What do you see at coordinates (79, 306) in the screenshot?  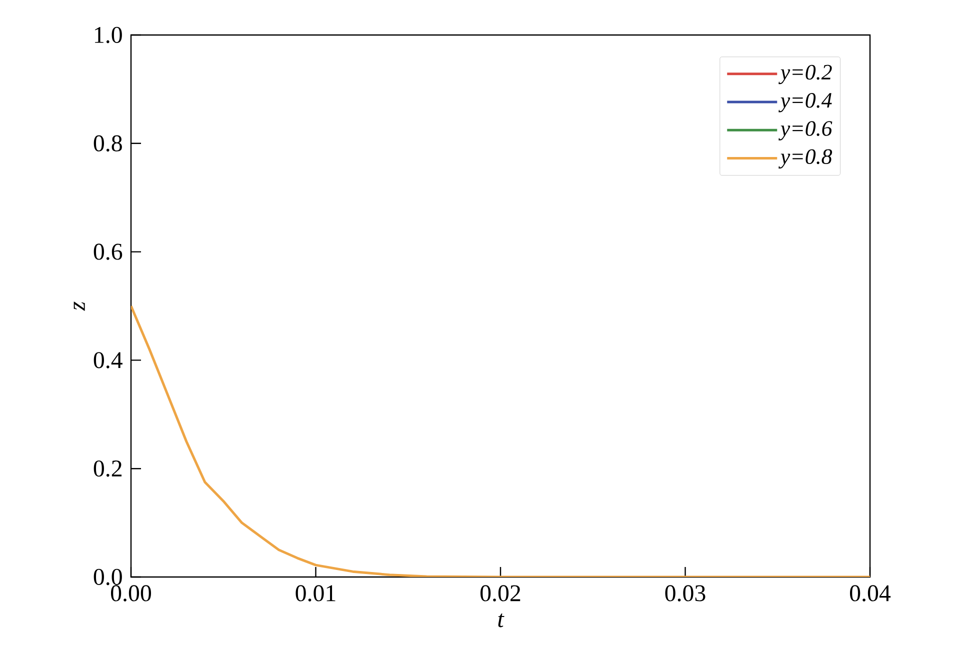 I see `y-axis-title: z` at bounding box center [79, 306].